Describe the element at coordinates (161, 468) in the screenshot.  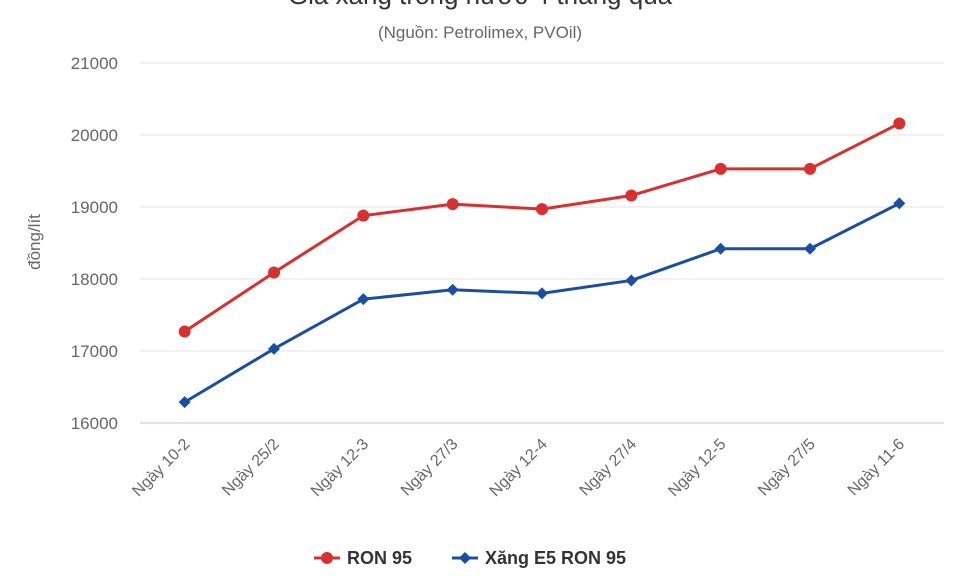
I see `x-tick-label: Ngày 10-2` at that location.